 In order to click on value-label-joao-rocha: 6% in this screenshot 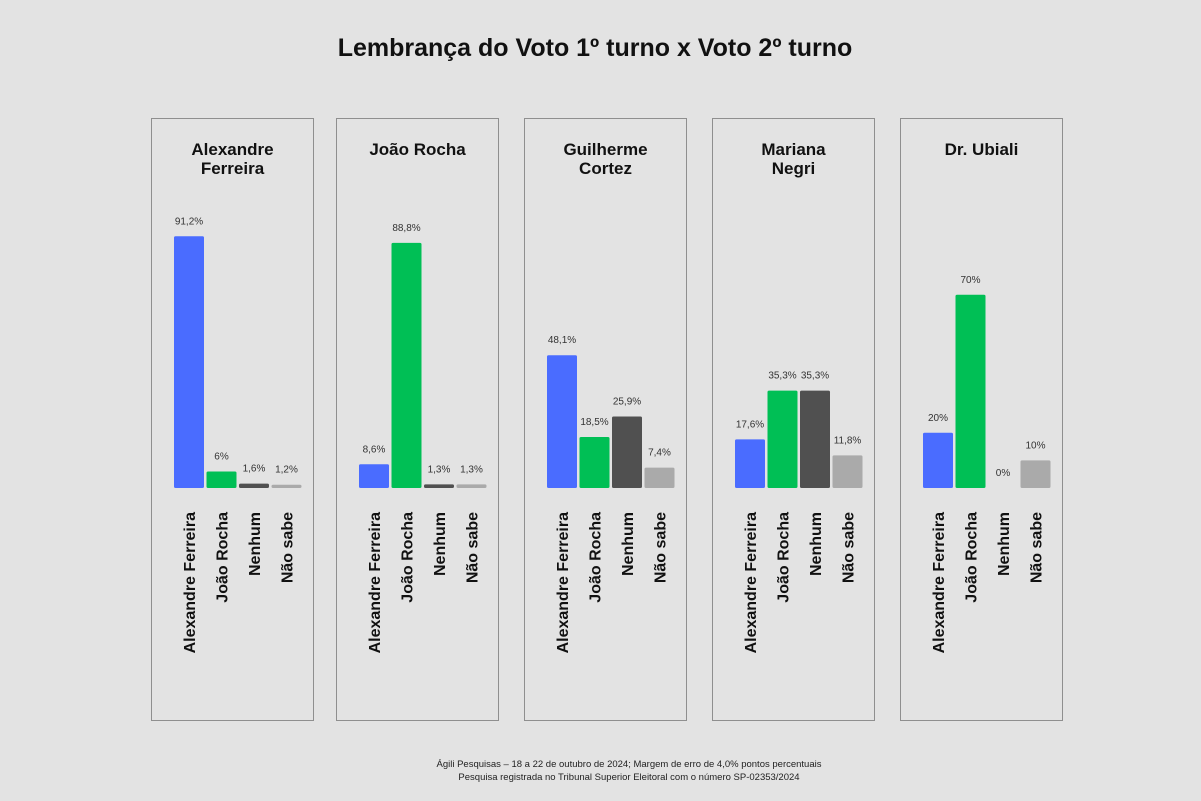, I will do `click(221, 456)`.